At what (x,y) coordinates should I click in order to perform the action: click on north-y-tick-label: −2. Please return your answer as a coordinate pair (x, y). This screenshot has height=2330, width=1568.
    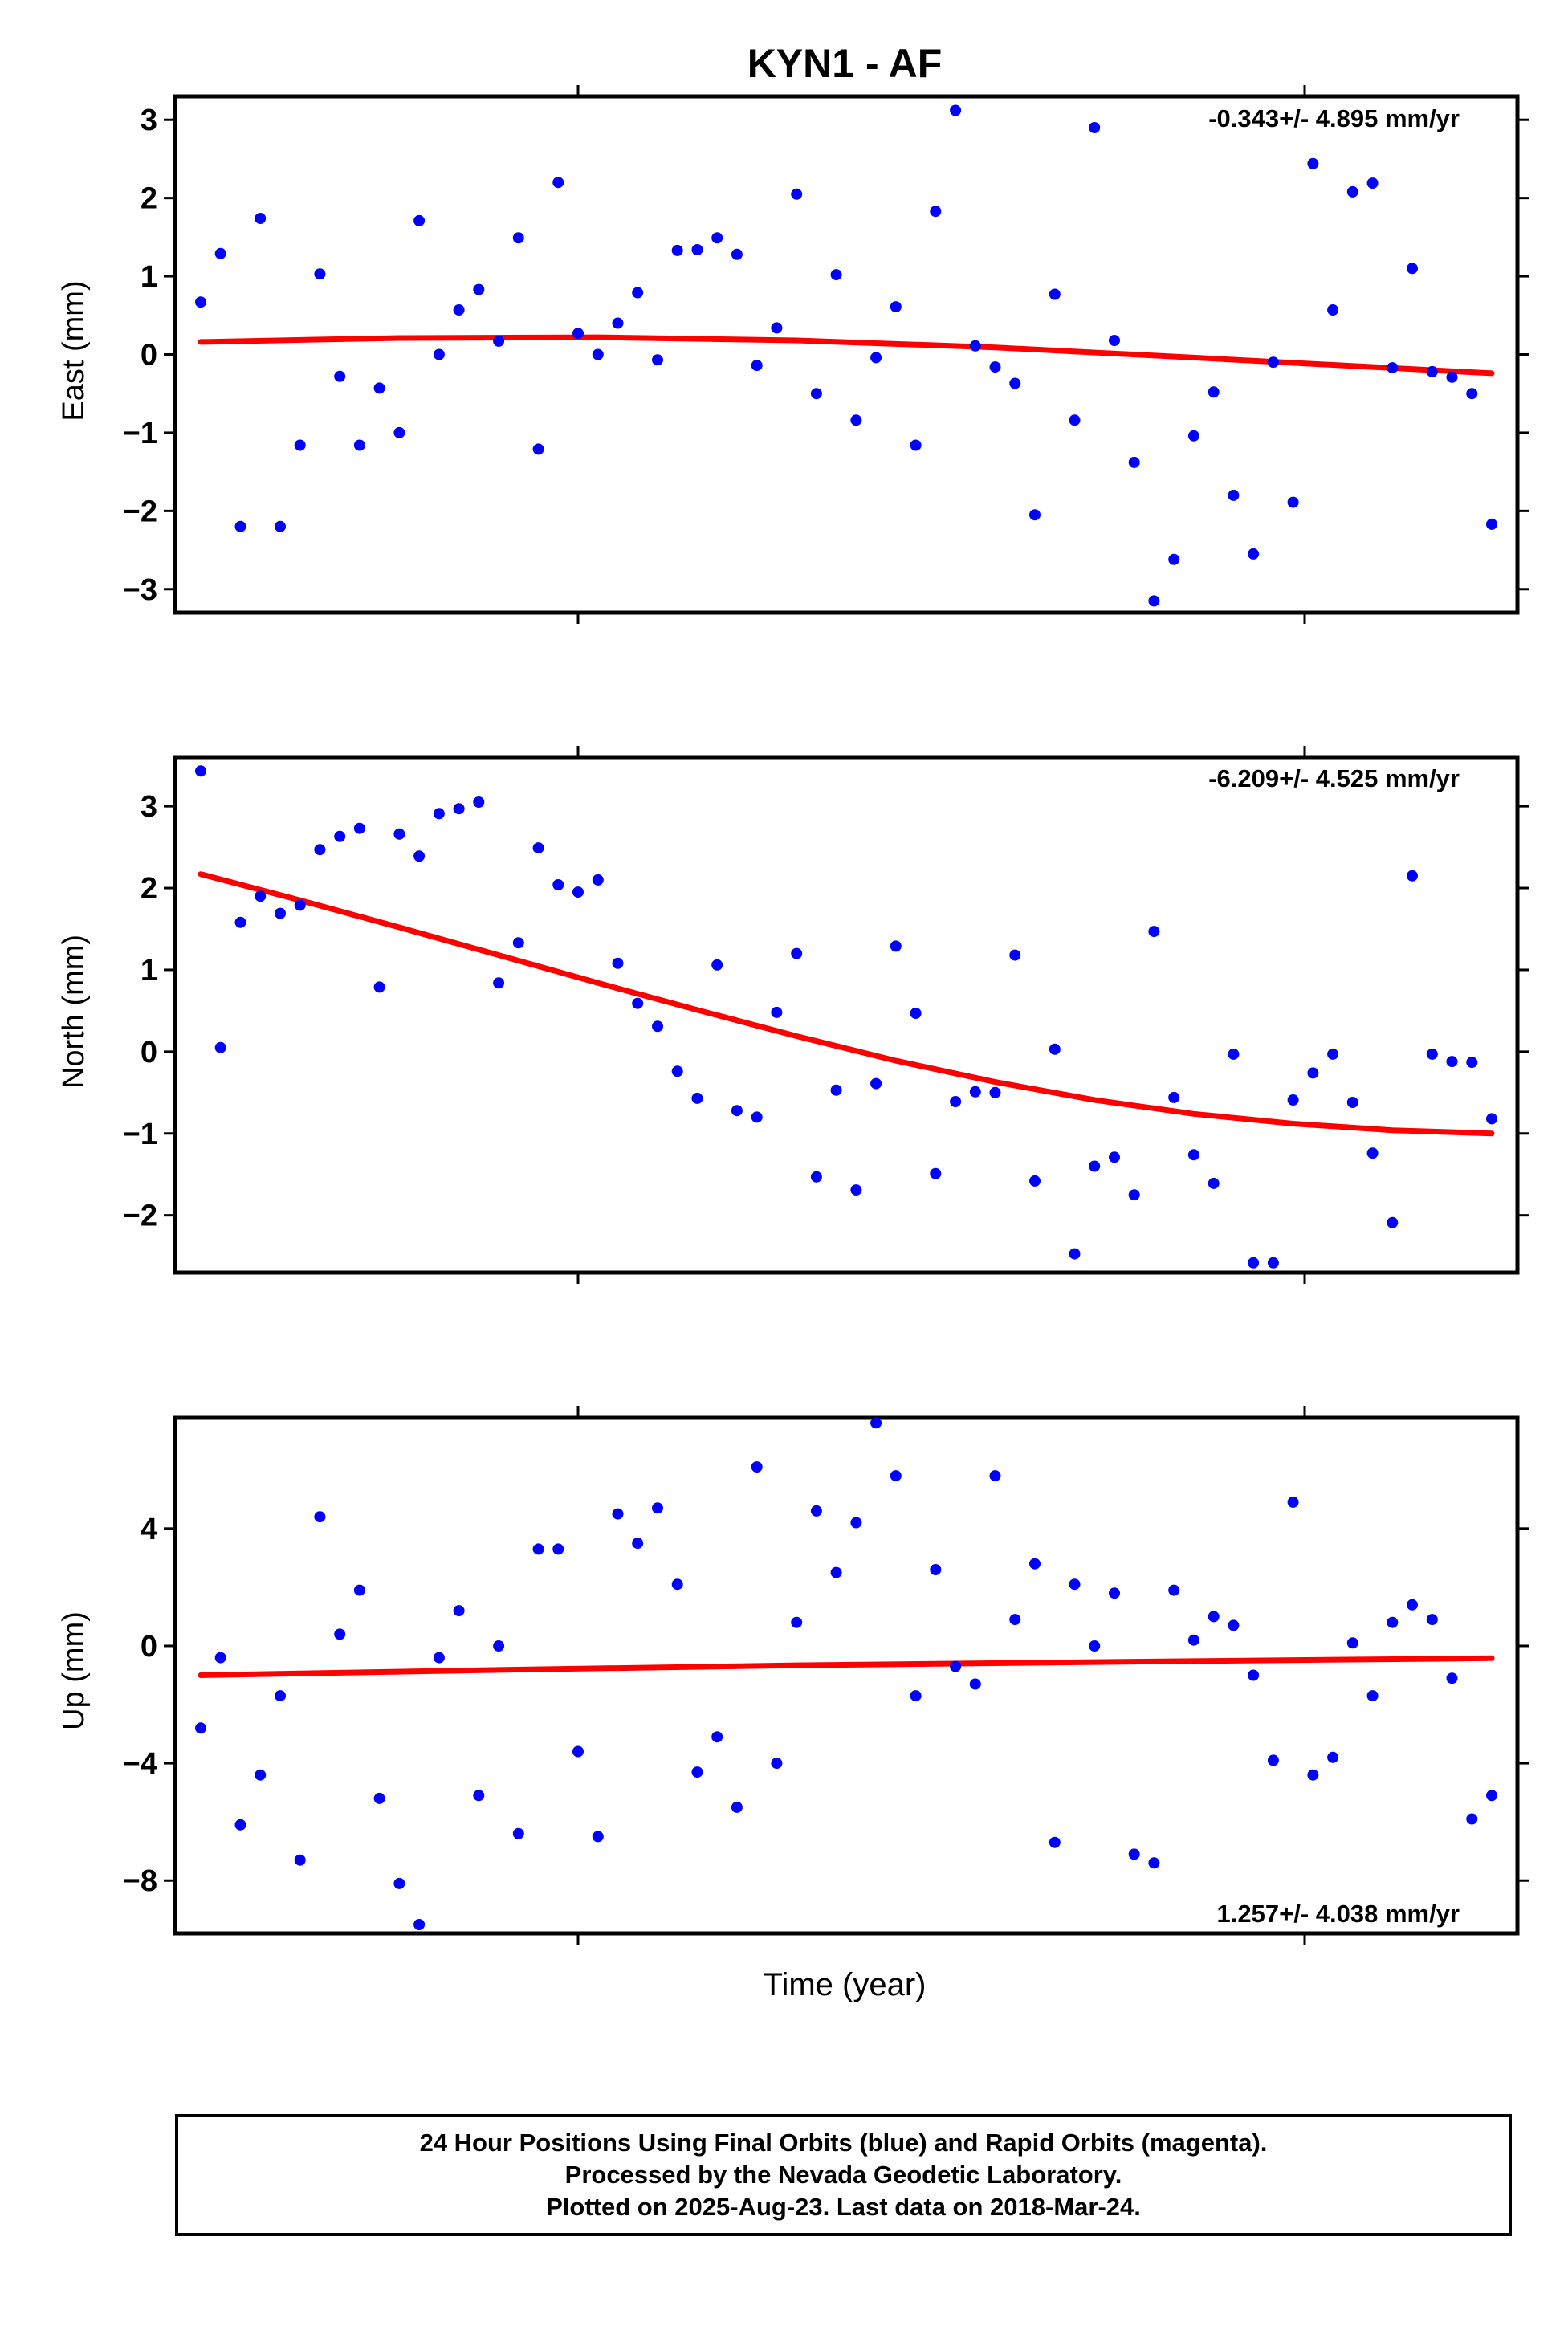
    Looking at the image, I should click on (140, 1216).